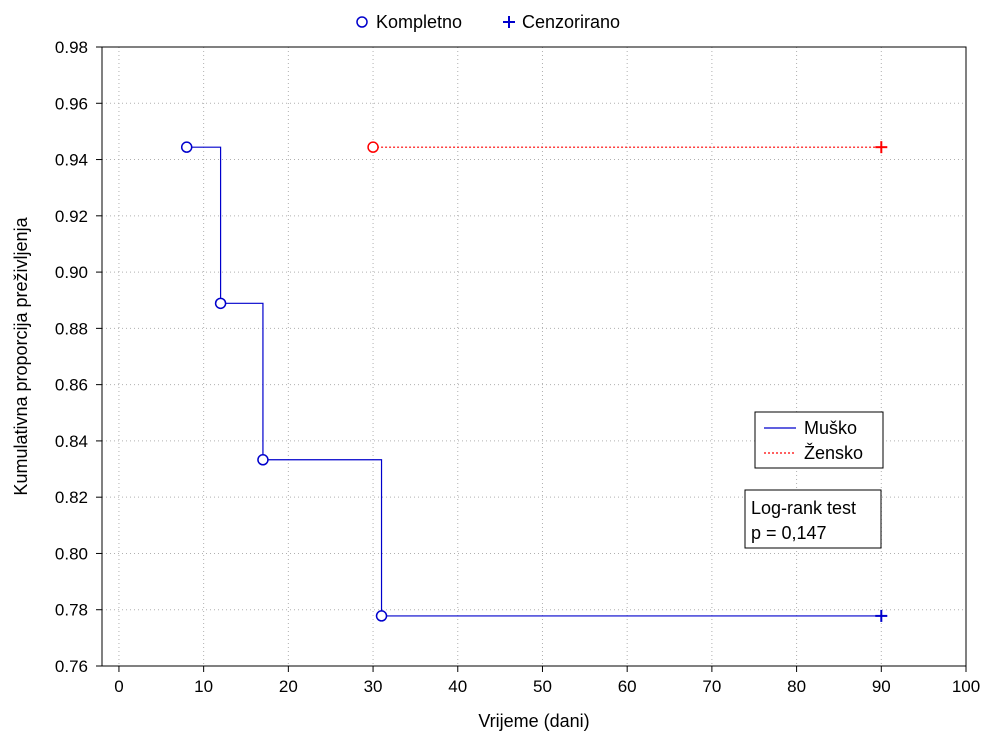 The image size is (987, 737). What do you see at coordinates (71, 328) in the screenshot?
I see `y-tick-label: 0.88` at bounding box center [71, 328].